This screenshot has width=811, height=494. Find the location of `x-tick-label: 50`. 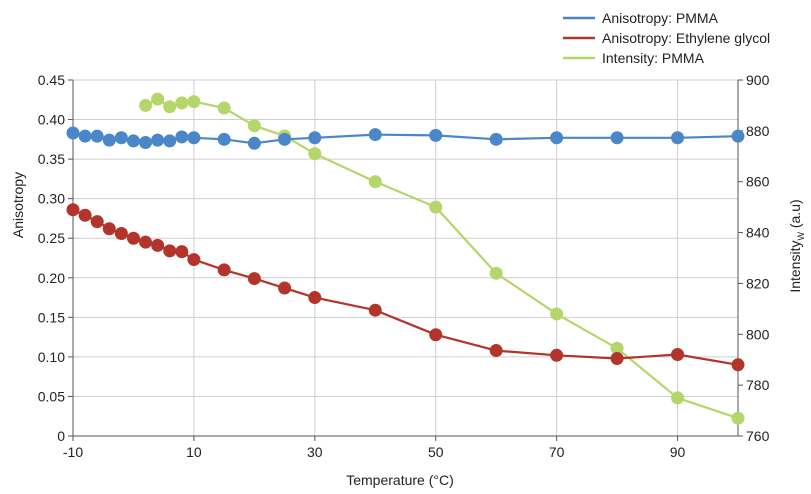

x-tick-label: 50 is located at coordinates (436, 452).